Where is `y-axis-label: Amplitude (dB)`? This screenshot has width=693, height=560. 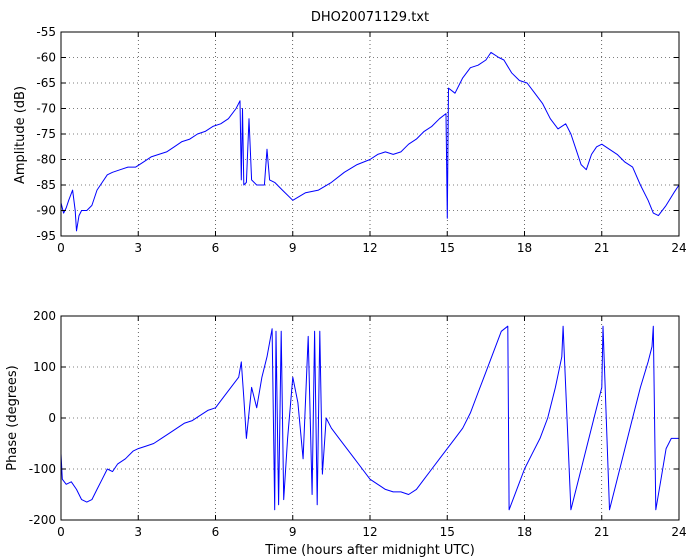 y-axis-label: Amplitude (dB) is located at coordinates (20, 135).